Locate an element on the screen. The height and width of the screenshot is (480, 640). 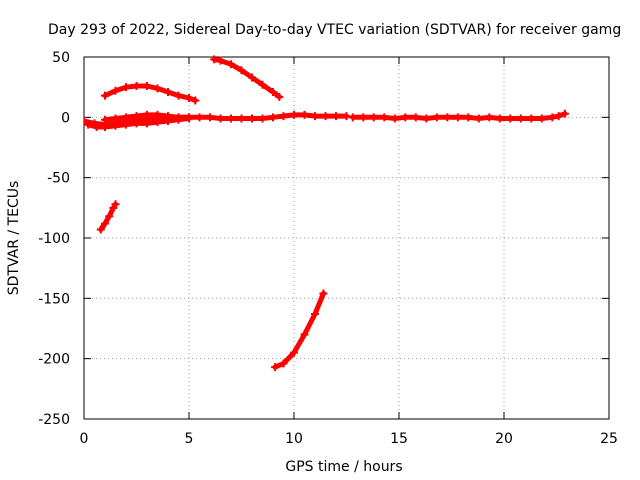
x-tick-label: 10 is located at coordinates (294, 439).